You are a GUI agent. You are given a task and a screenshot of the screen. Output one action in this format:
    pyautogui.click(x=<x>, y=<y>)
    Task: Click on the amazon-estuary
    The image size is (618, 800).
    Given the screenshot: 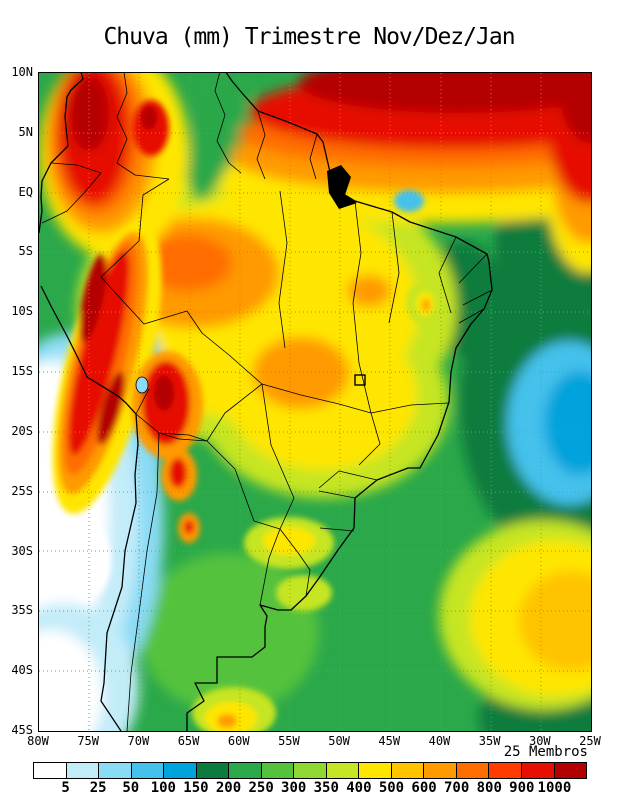 What is the action you would take?
    pyautogui.click(x=342, y=187)
    